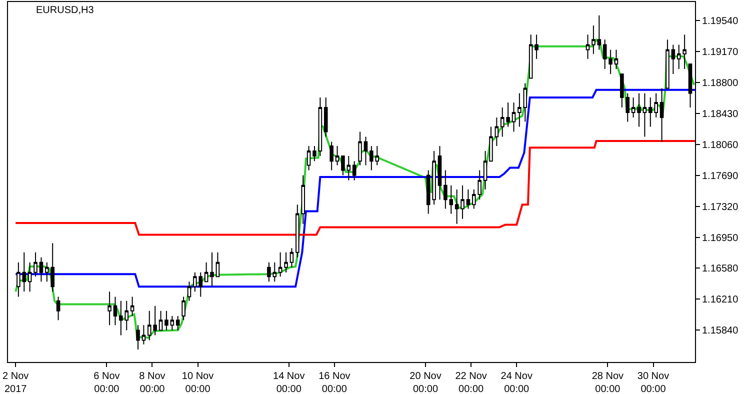 The image size is (750, 394). I want to click on x-tick-label: 24 Nov 00:00, so click(516, 382).